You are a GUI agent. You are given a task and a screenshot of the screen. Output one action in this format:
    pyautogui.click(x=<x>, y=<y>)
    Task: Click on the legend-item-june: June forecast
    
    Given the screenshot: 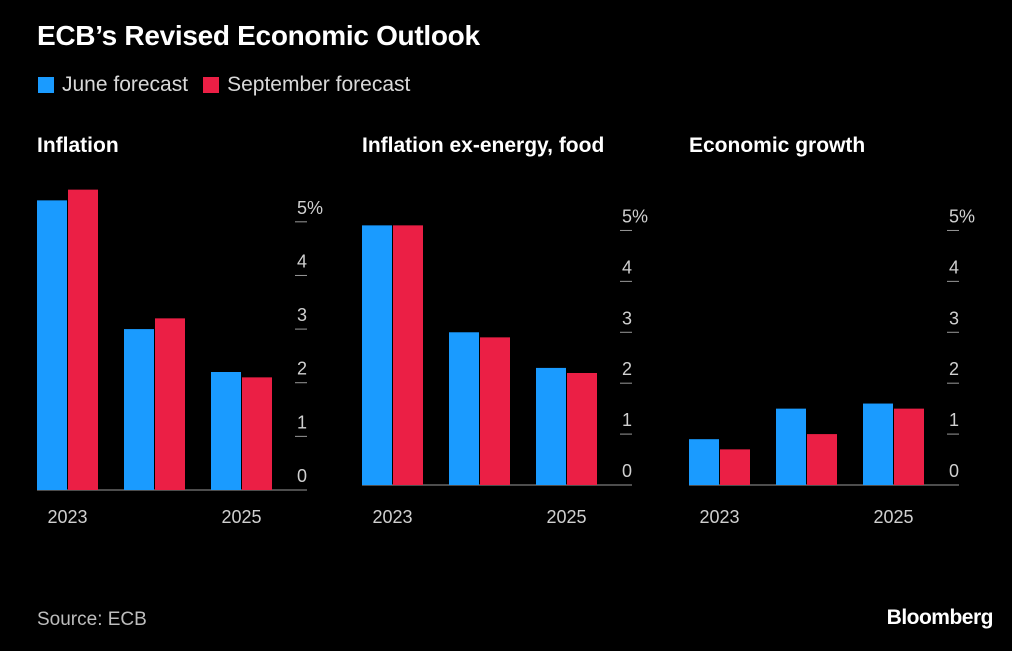 What is the action you would take?
    pyautogui.click(x=113, y=85)
    